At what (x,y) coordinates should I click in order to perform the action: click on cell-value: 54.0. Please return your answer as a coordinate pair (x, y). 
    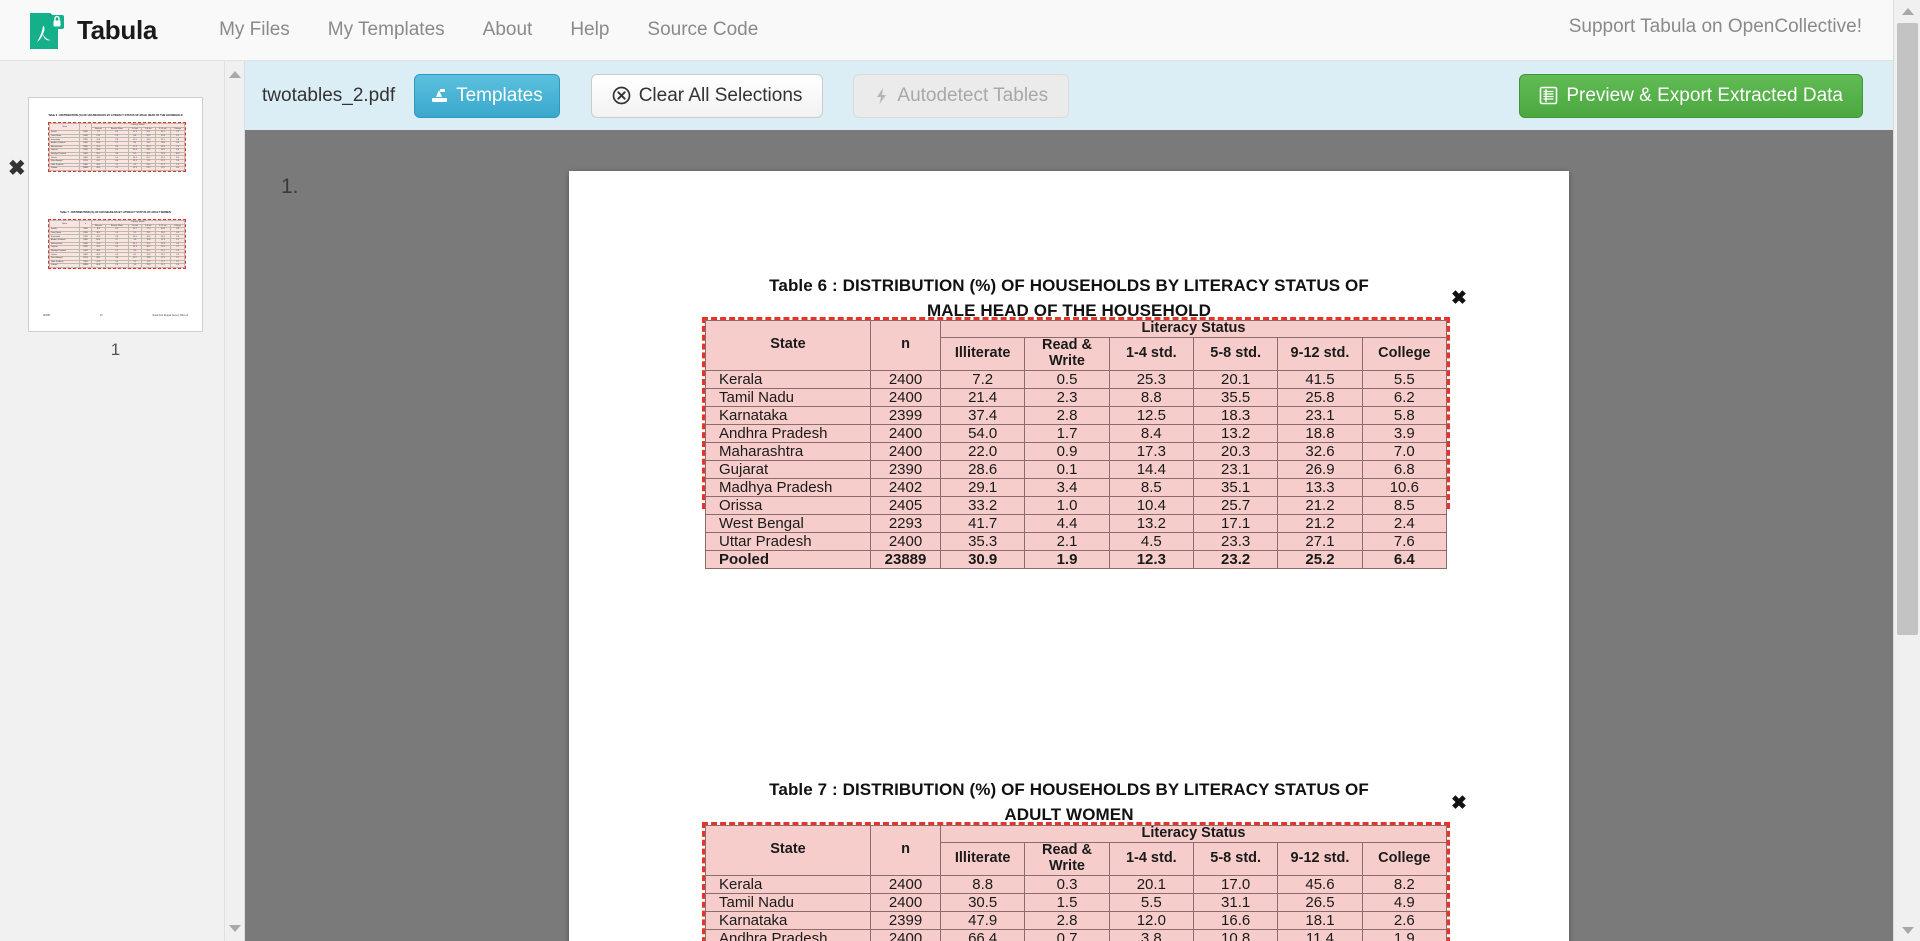
    Looking at the image, I should click on (982, 433).